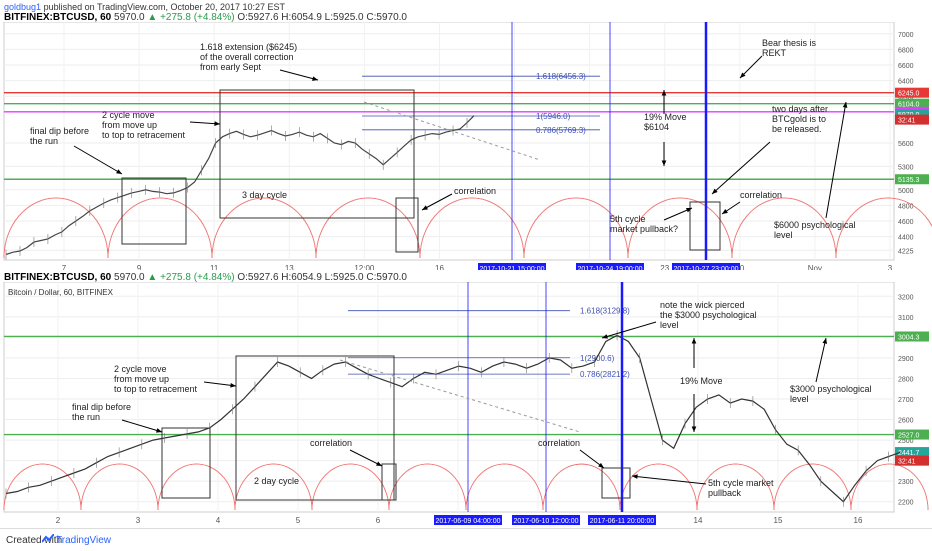 The height and width of the screenshot is (551, 932). I want to click on fib-label: 1(5946.0), so click(553, 116).